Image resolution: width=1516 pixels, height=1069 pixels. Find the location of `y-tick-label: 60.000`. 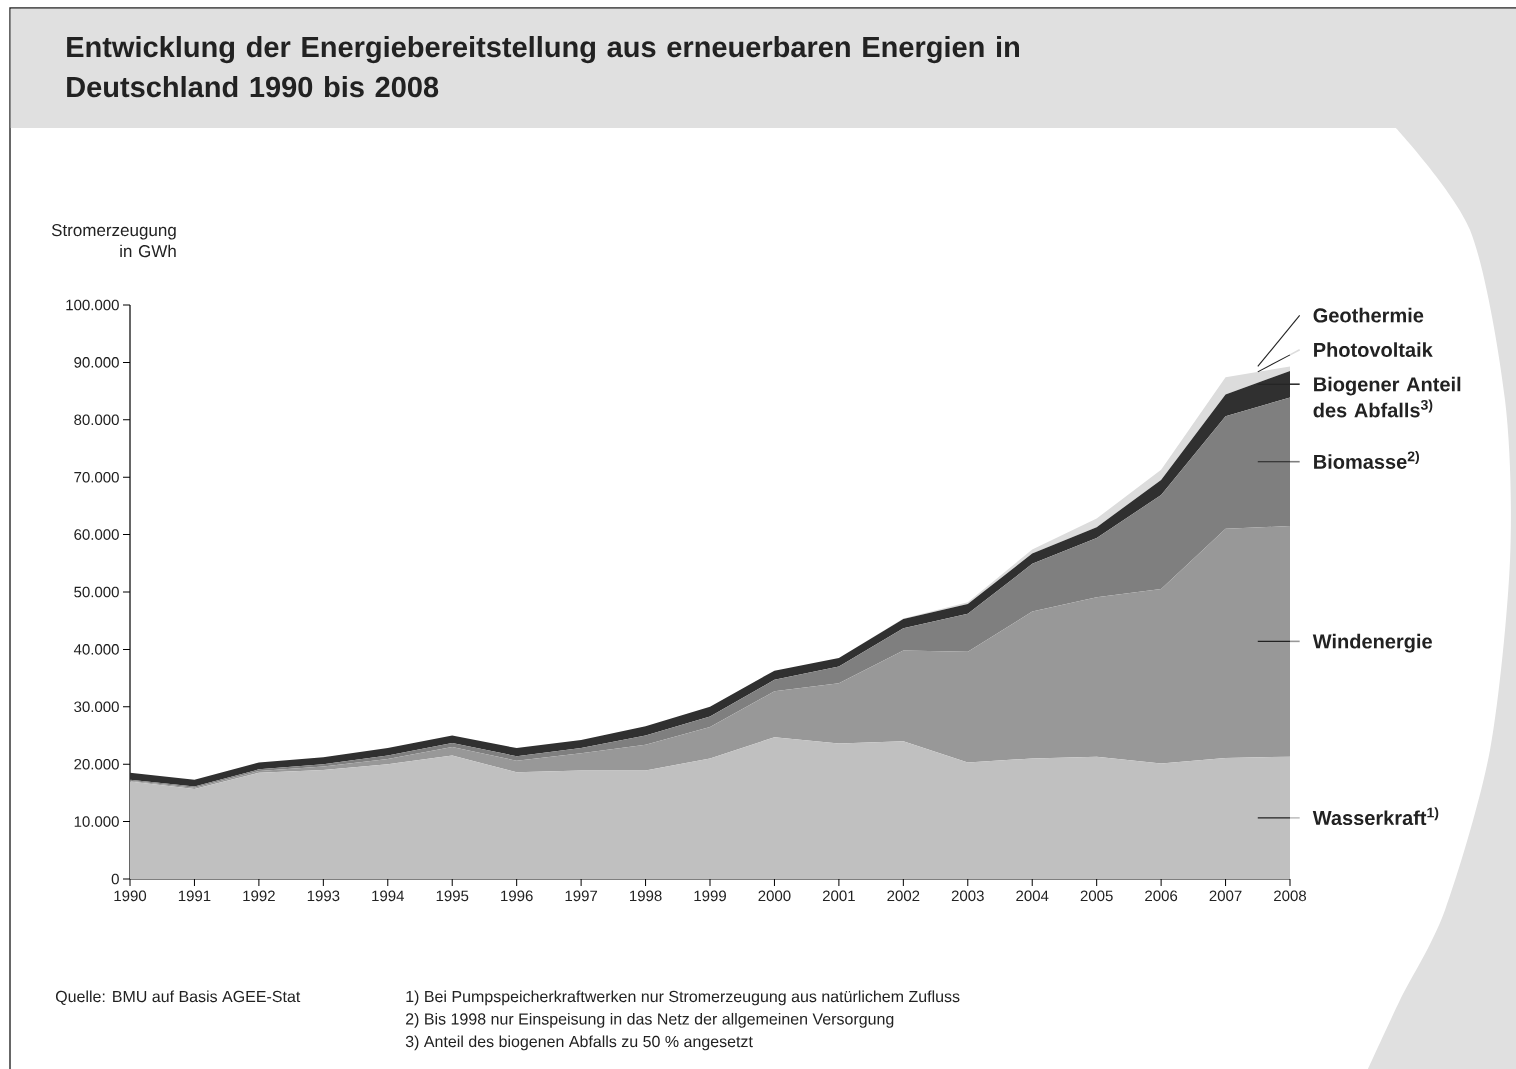

y-tick-label: 60.000 is located at coordinates (96, 534).